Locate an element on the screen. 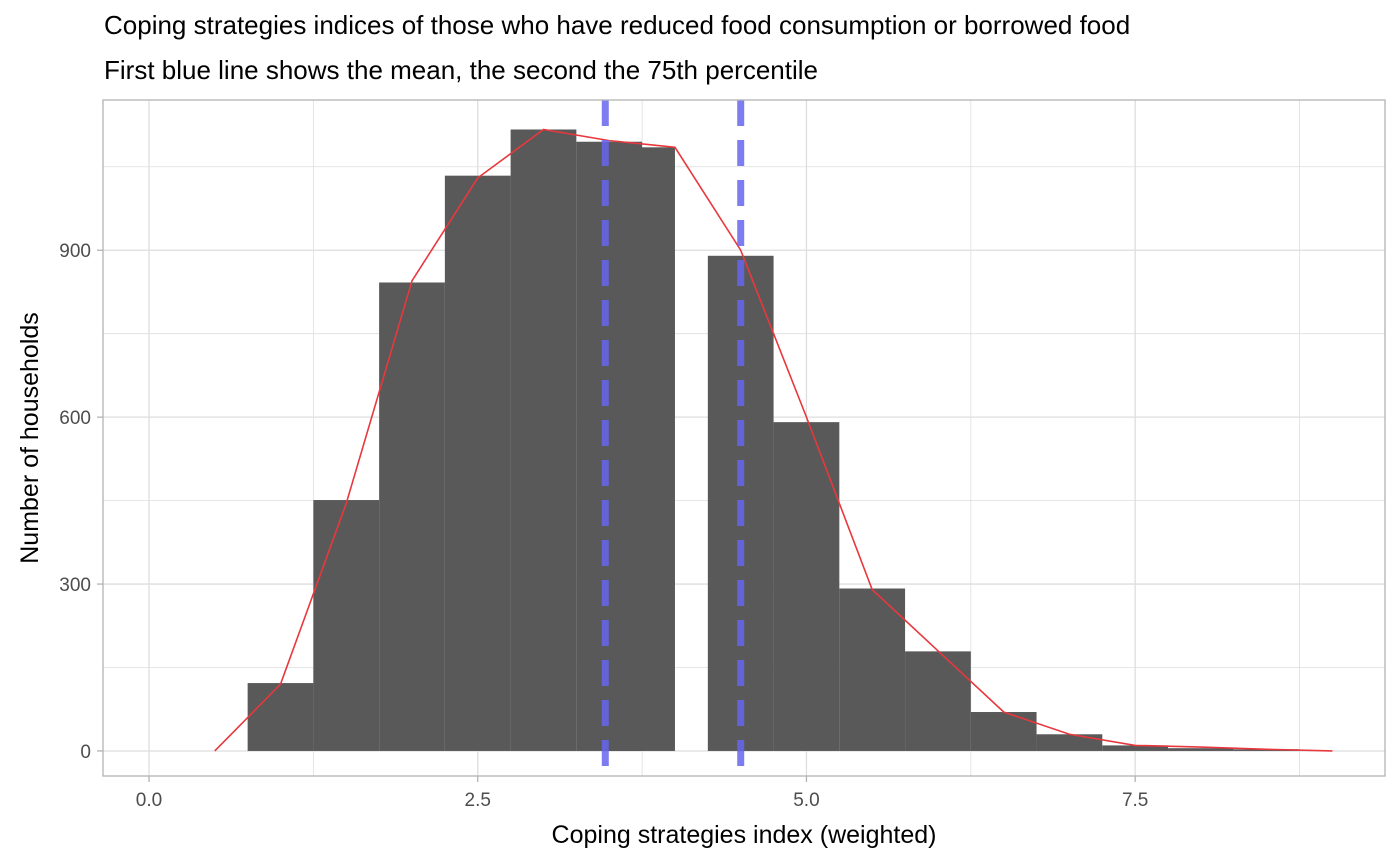 The width and height of the screenshot is (1400, 865). y-tick-label: 900 is located at coordinates (75, 251).